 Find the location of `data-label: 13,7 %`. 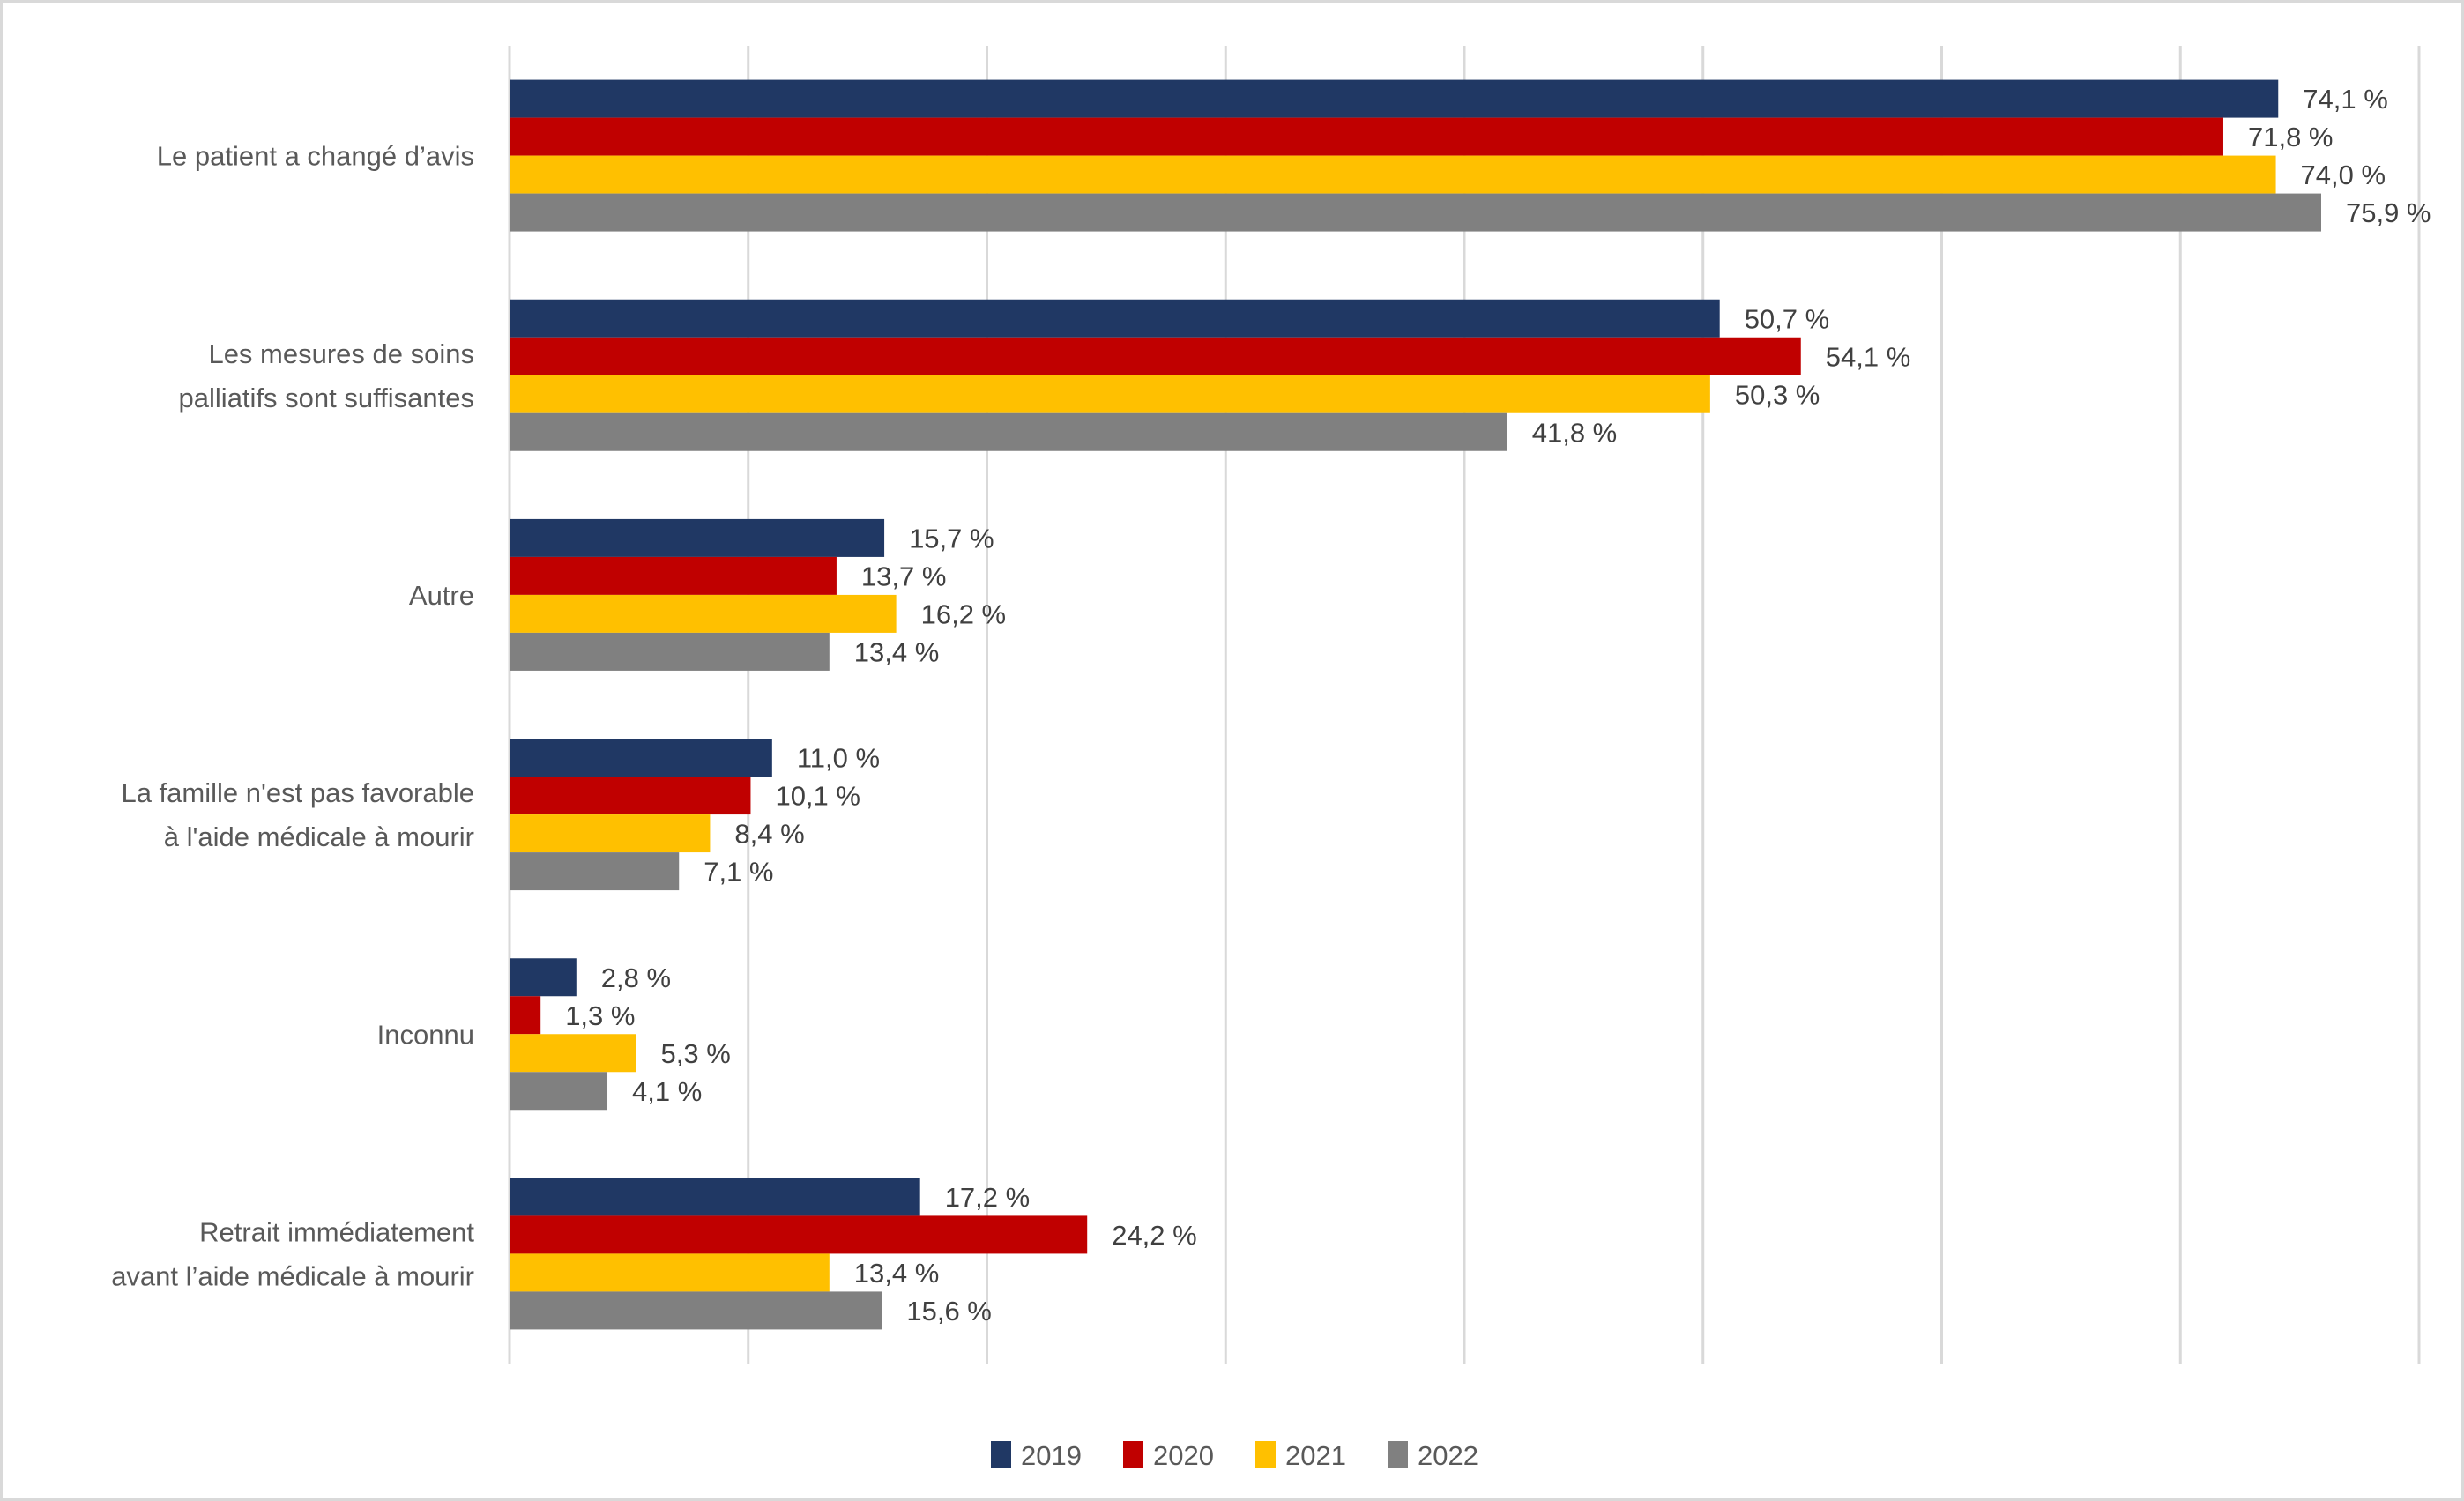

data-label: 13,7 % is located at coordinates (904, 576).